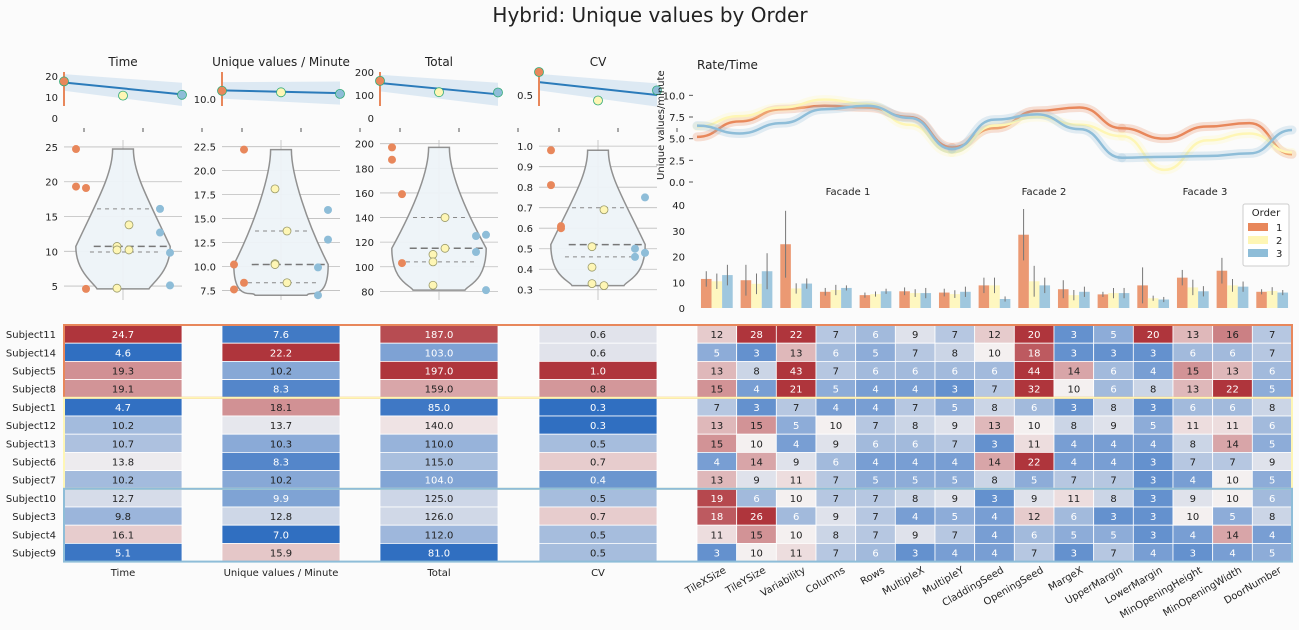 The image size is (1299, 630). I want to click on heatmap-cell-value: 4.7, so click(123, 408).